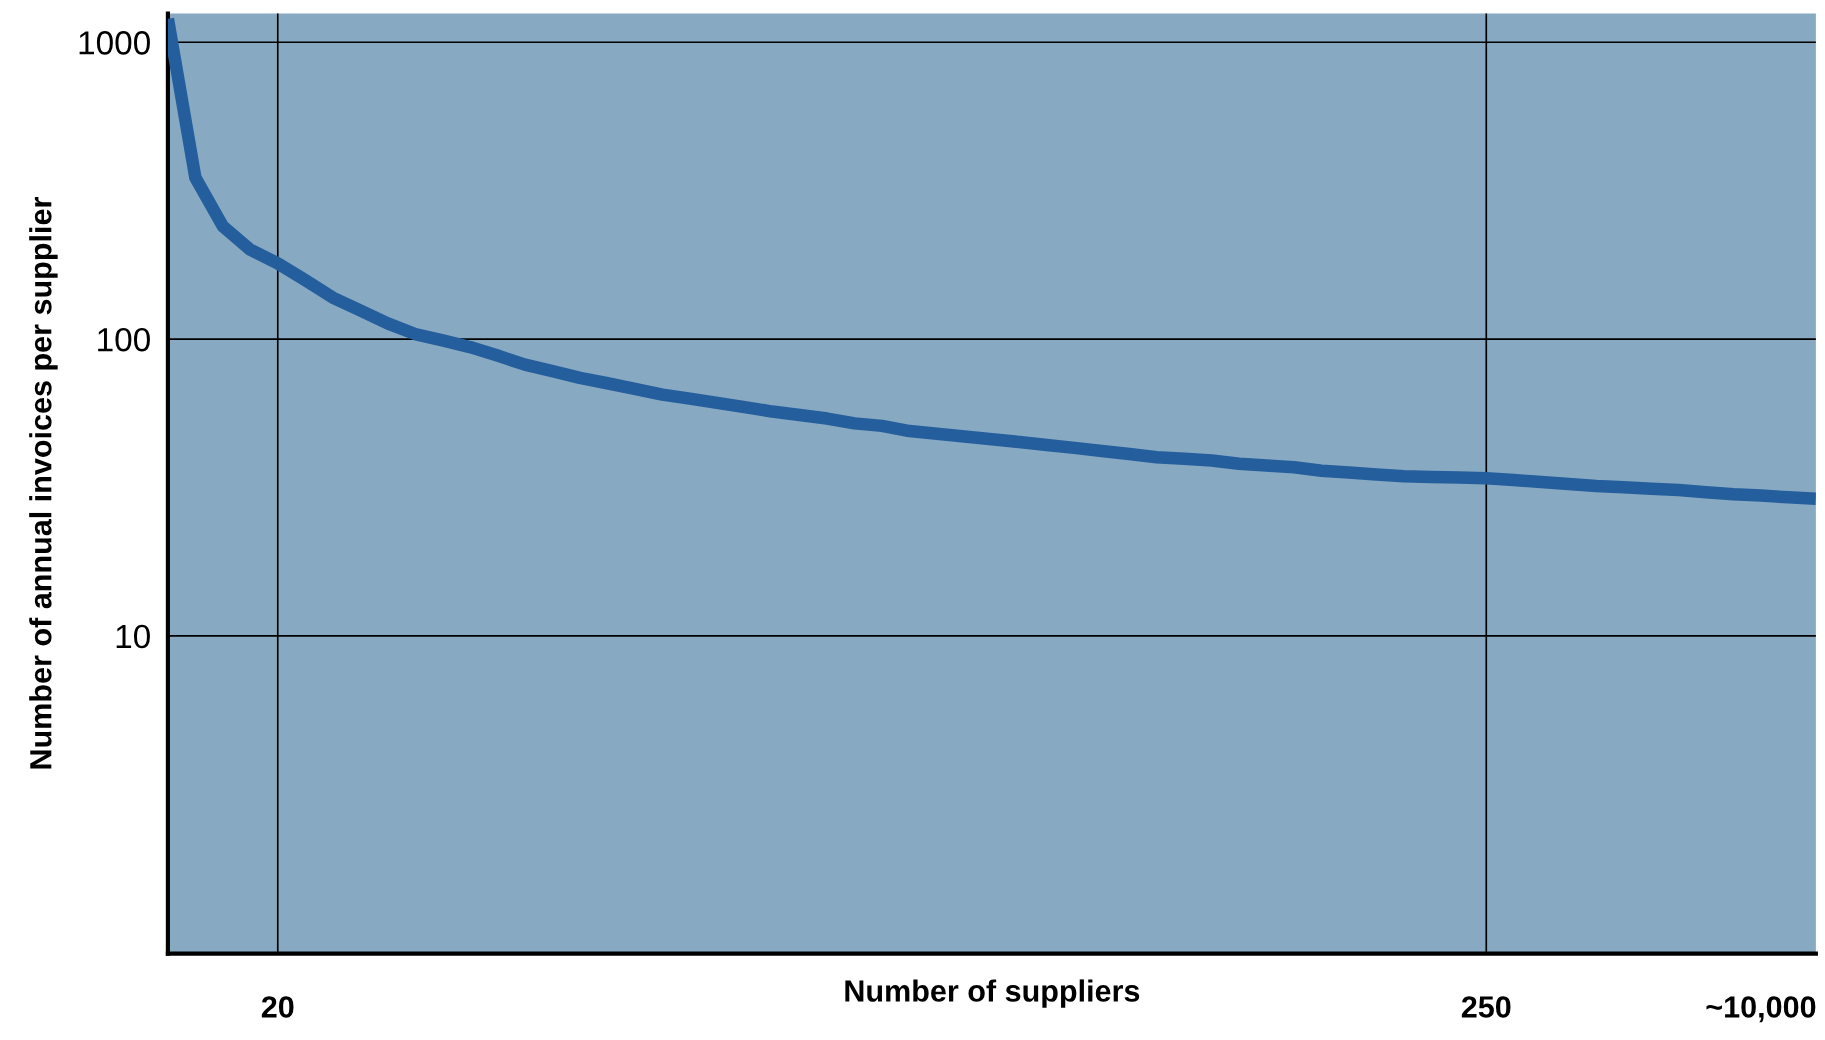 The height and width of the screenshot is (1040, 1825). What do you see at coordinates (43, 483) in the screenshot?
I see `y-axis-title: Number of annual invoices per supplier` at bounding box center [43, 483].